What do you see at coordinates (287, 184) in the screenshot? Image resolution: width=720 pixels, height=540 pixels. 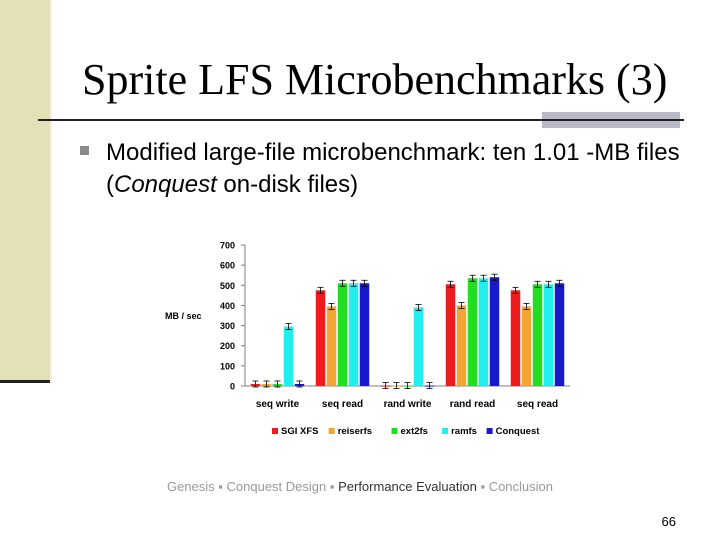 I see `bullet-text-part2: on-disk files)` at bounding box center [287, 184].